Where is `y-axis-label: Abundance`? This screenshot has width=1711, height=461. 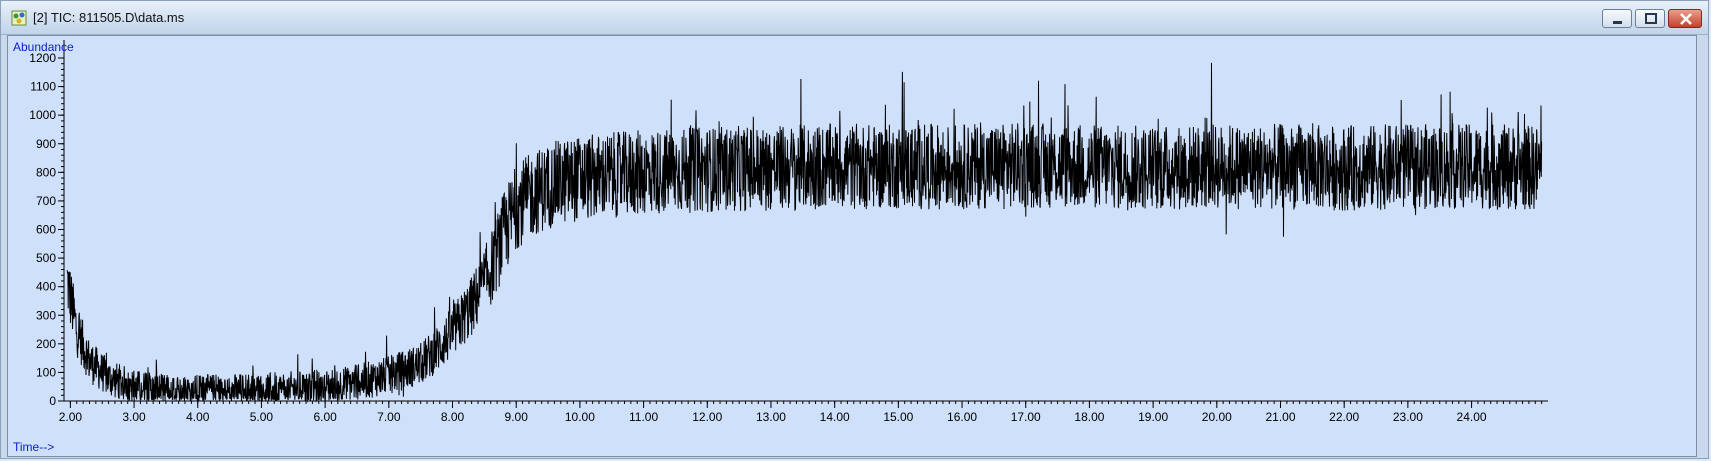
y-axis-label: Abundance is located at coordinates (43, 47).